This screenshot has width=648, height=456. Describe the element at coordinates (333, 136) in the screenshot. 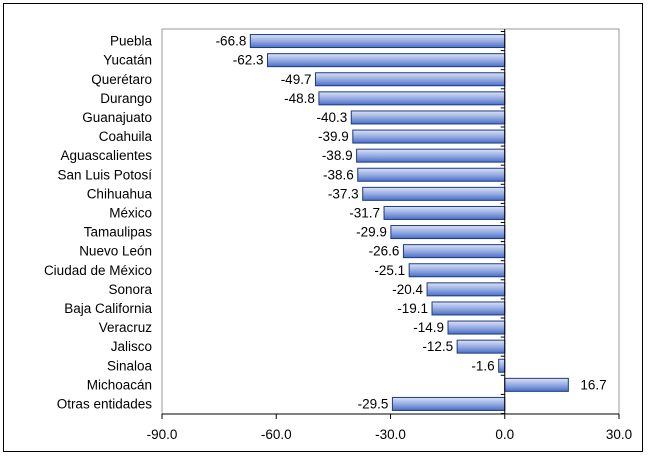

I see `data-label: -39.9` at that location.